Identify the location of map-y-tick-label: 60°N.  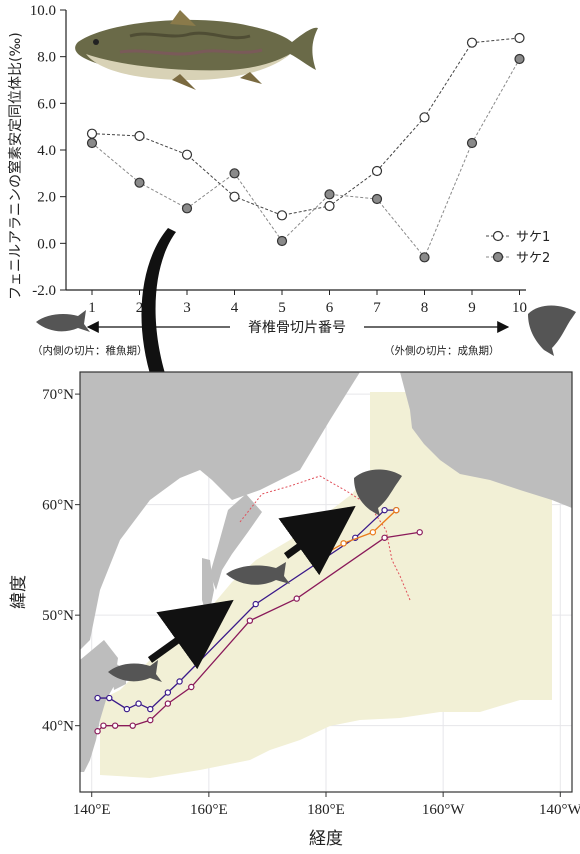
(58, 506).